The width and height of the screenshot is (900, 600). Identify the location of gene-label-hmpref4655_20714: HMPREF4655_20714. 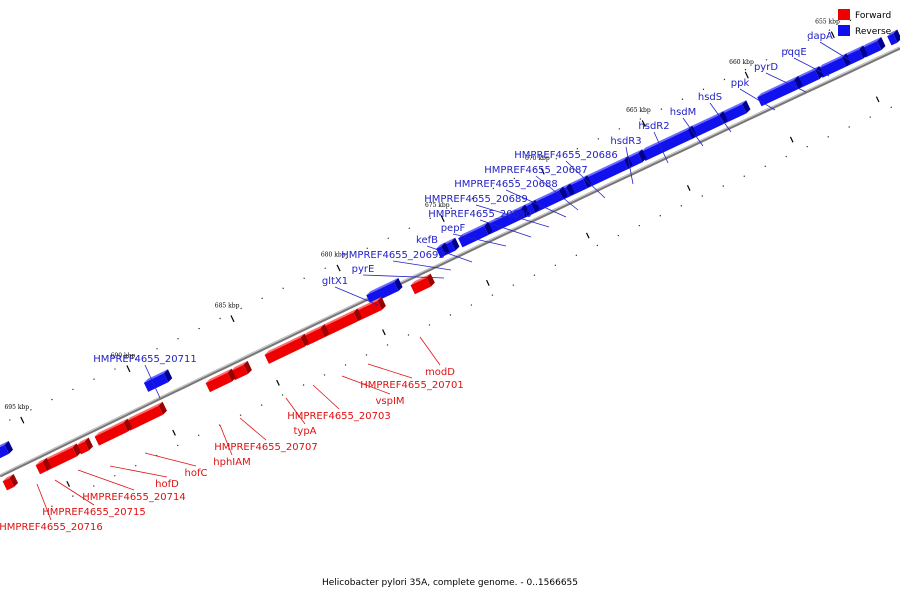
(133, 497).